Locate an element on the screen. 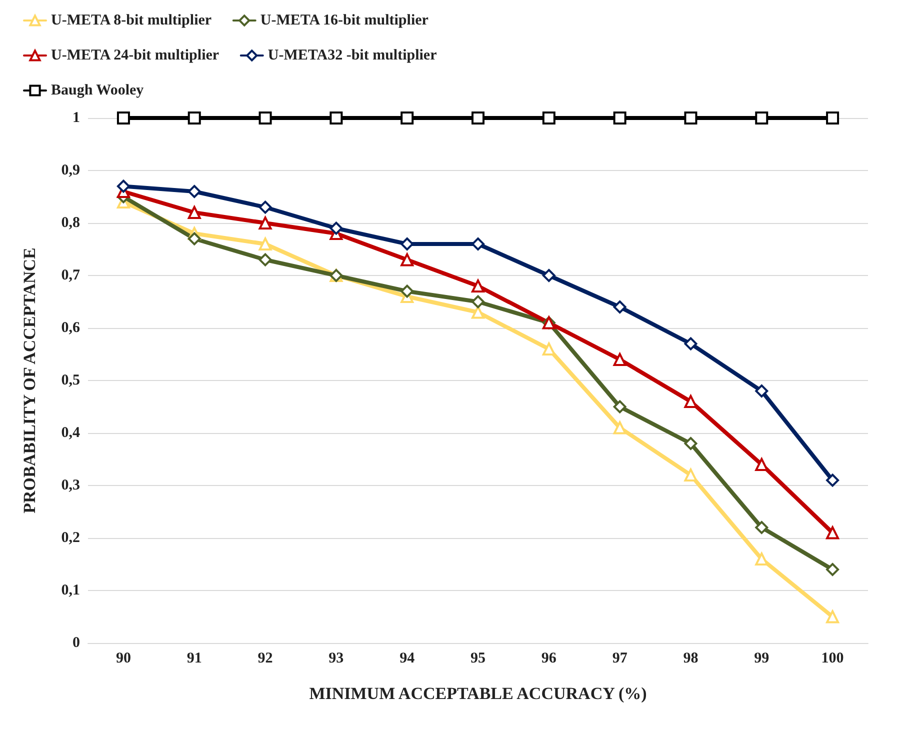  x-tick-label: 100 is located at coordinates (832, 658).